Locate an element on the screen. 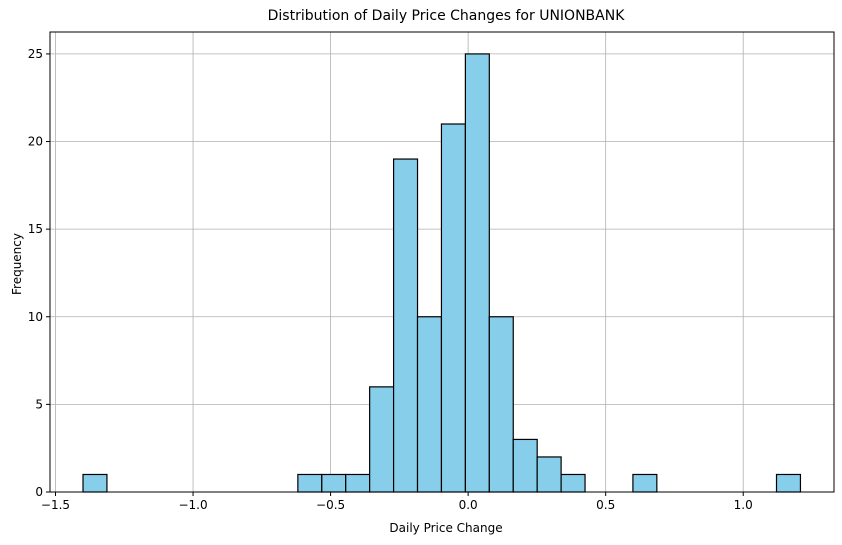 The image size is (842, 545). x-tick-label: −0.5 is located at coordinates (330, 505).